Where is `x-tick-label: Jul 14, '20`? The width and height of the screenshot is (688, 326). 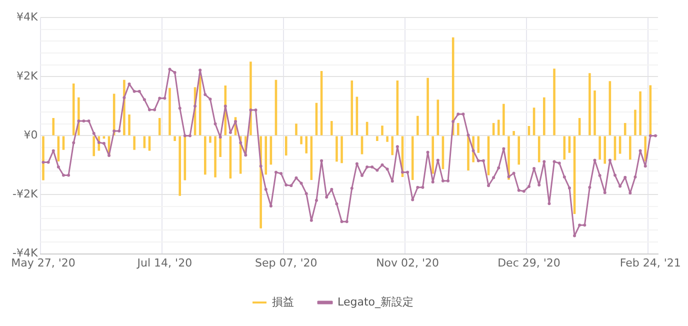
x-tick-label: Jul 14, '20 is located at coordinates (164, 263).